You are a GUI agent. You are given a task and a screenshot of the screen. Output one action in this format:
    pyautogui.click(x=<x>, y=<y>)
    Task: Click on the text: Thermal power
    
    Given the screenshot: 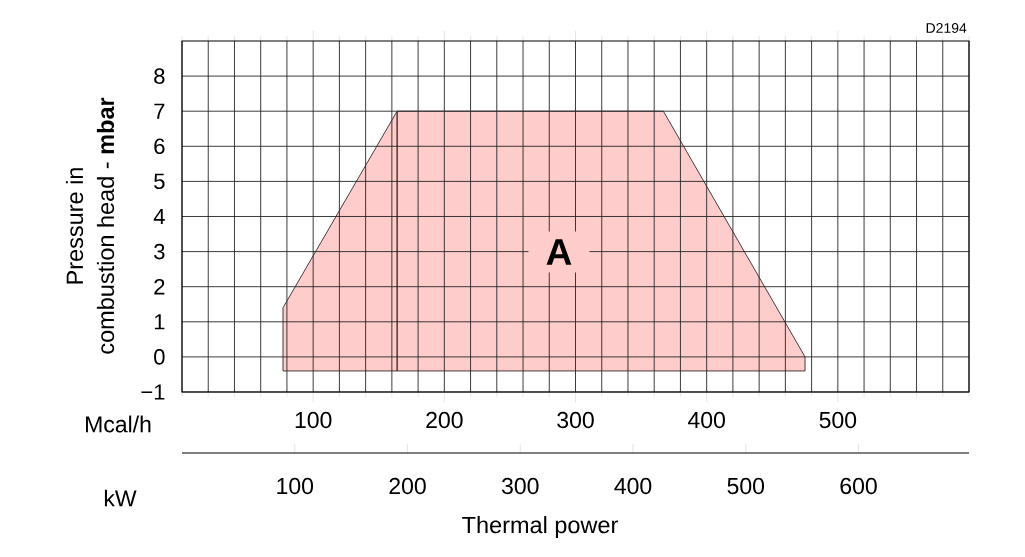 What is the action you would take?
    pyautogui.click(x=540, y=527)
    